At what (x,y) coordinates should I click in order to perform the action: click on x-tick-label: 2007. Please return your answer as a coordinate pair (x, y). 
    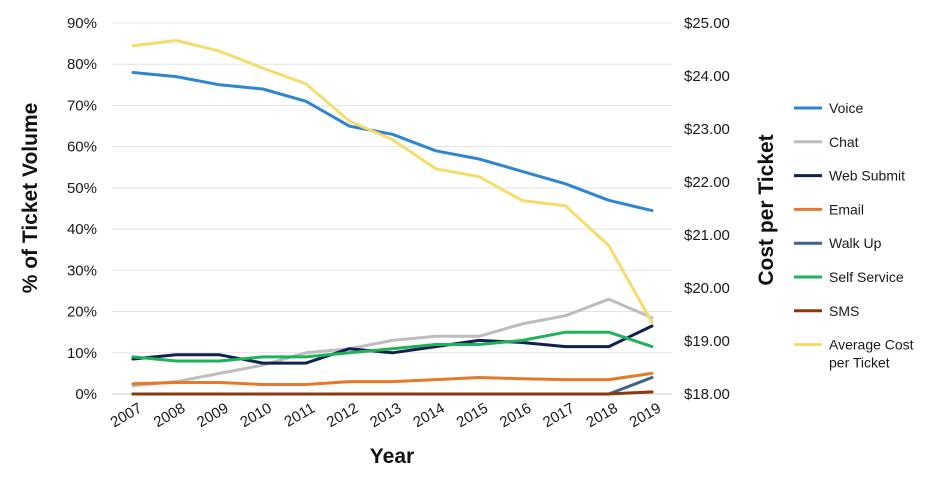
    Looking at the image, I should click on (126, 415).